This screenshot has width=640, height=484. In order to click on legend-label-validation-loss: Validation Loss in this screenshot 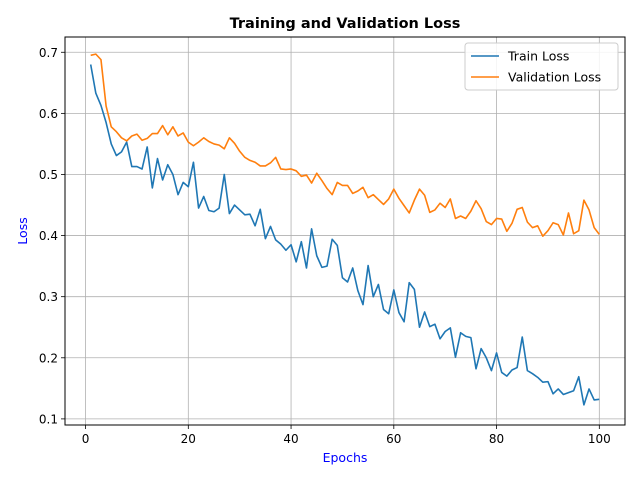, I will do `click(554, 77)`.